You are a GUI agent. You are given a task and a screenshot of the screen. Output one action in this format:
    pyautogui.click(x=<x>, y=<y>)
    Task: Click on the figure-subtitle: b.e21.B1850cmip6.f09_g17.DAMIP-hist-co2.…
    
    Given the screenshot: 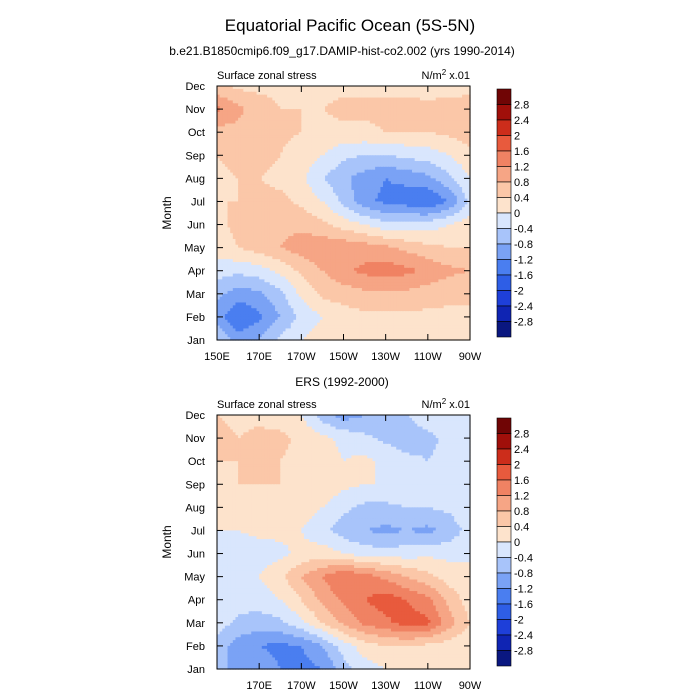 What is the action you would take?
    pyautogui.click(x=342, y=51)
    